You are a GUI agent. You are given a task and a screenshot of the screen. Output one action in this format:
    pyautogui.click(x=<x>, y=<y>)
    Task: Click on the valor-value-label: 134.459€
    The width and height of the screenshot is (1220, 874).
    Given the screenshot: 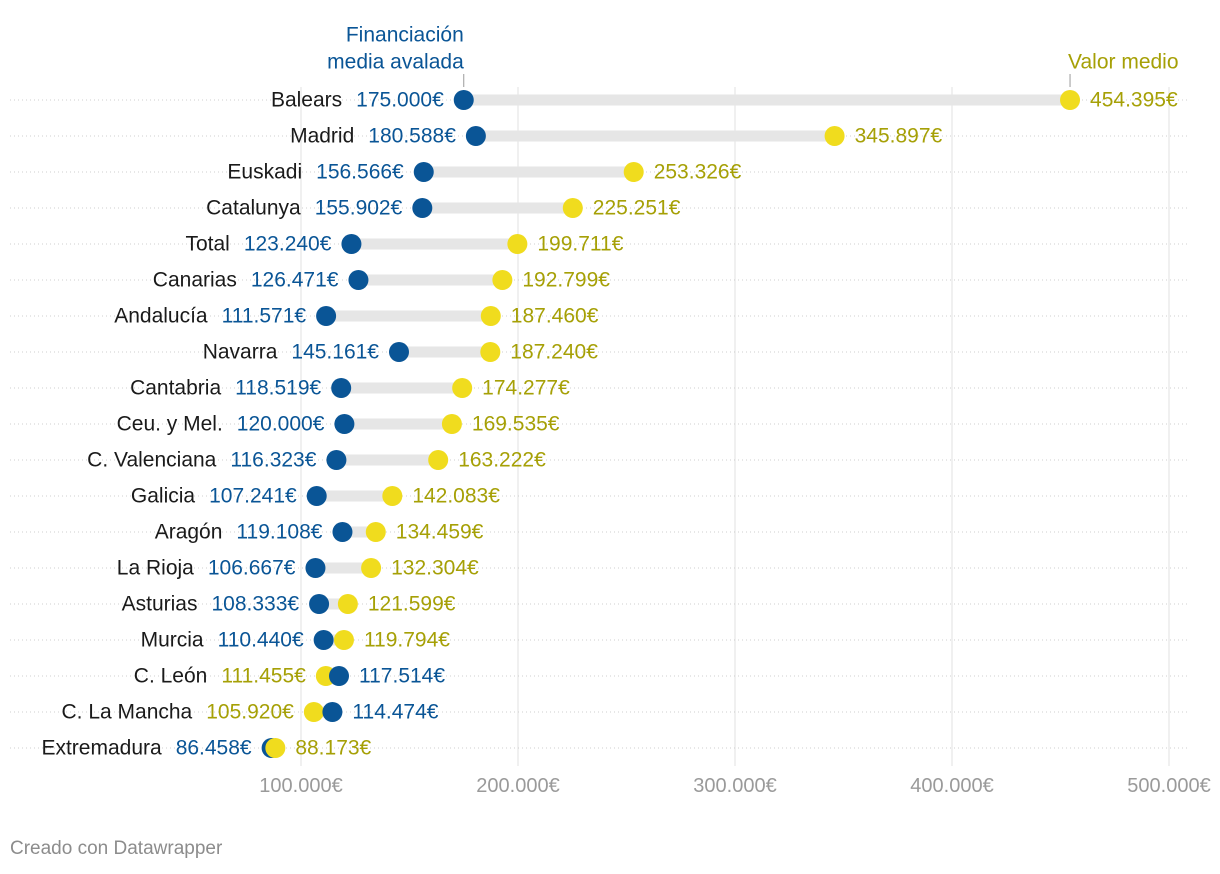 What is the action you would take?
    pyautogui.click(x=440, y=532)
    